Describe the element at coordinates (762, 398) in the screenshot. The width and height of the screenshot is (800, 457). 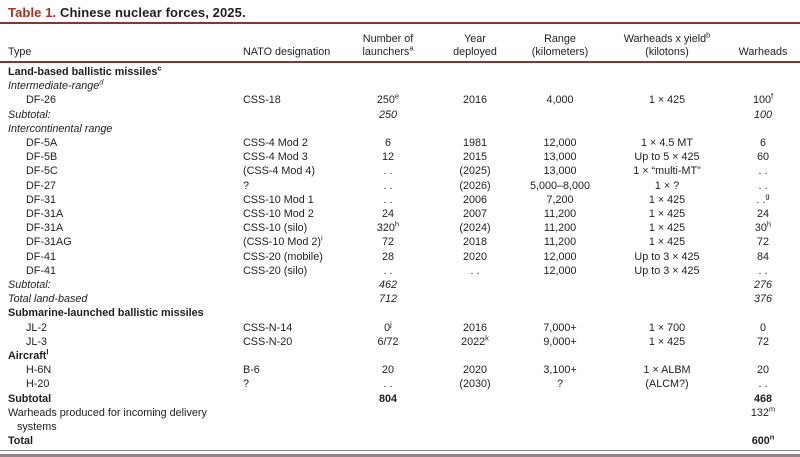
I see `cell-warheads: 468` at that location.